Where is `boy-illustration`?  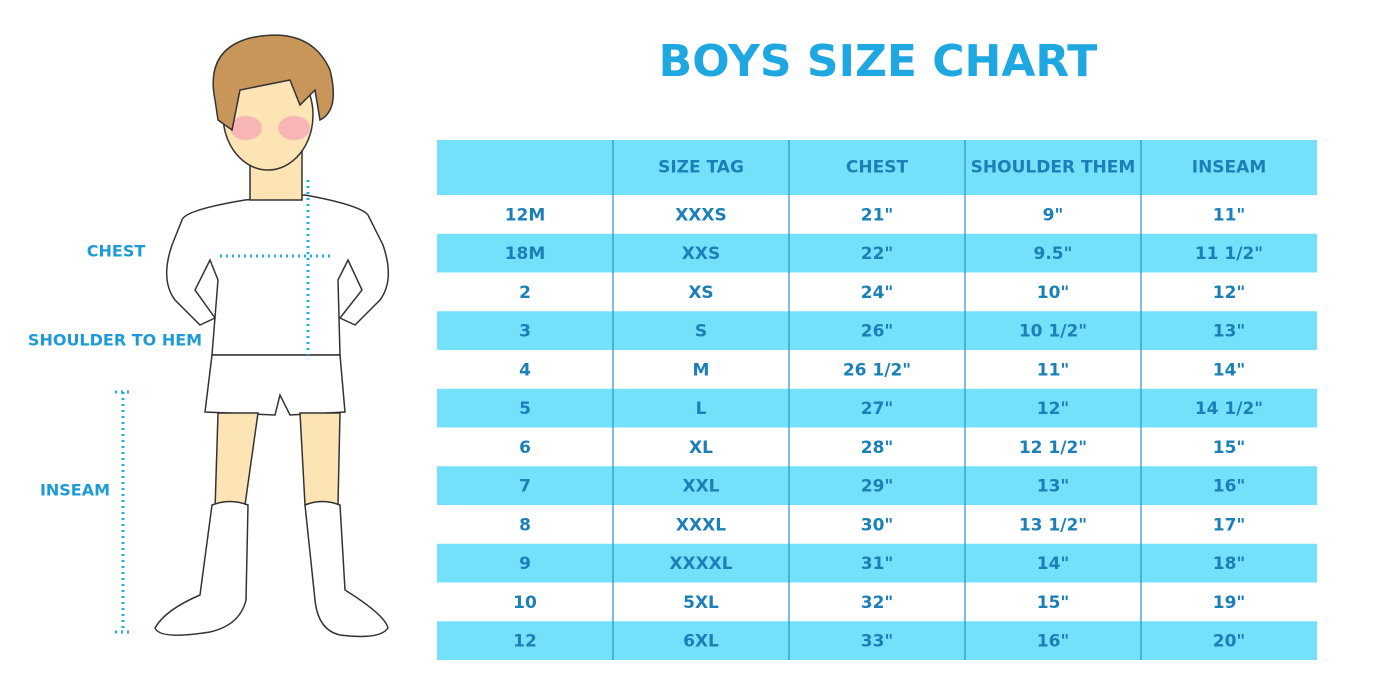 boy-illustration is located at coordinates (271, 336).